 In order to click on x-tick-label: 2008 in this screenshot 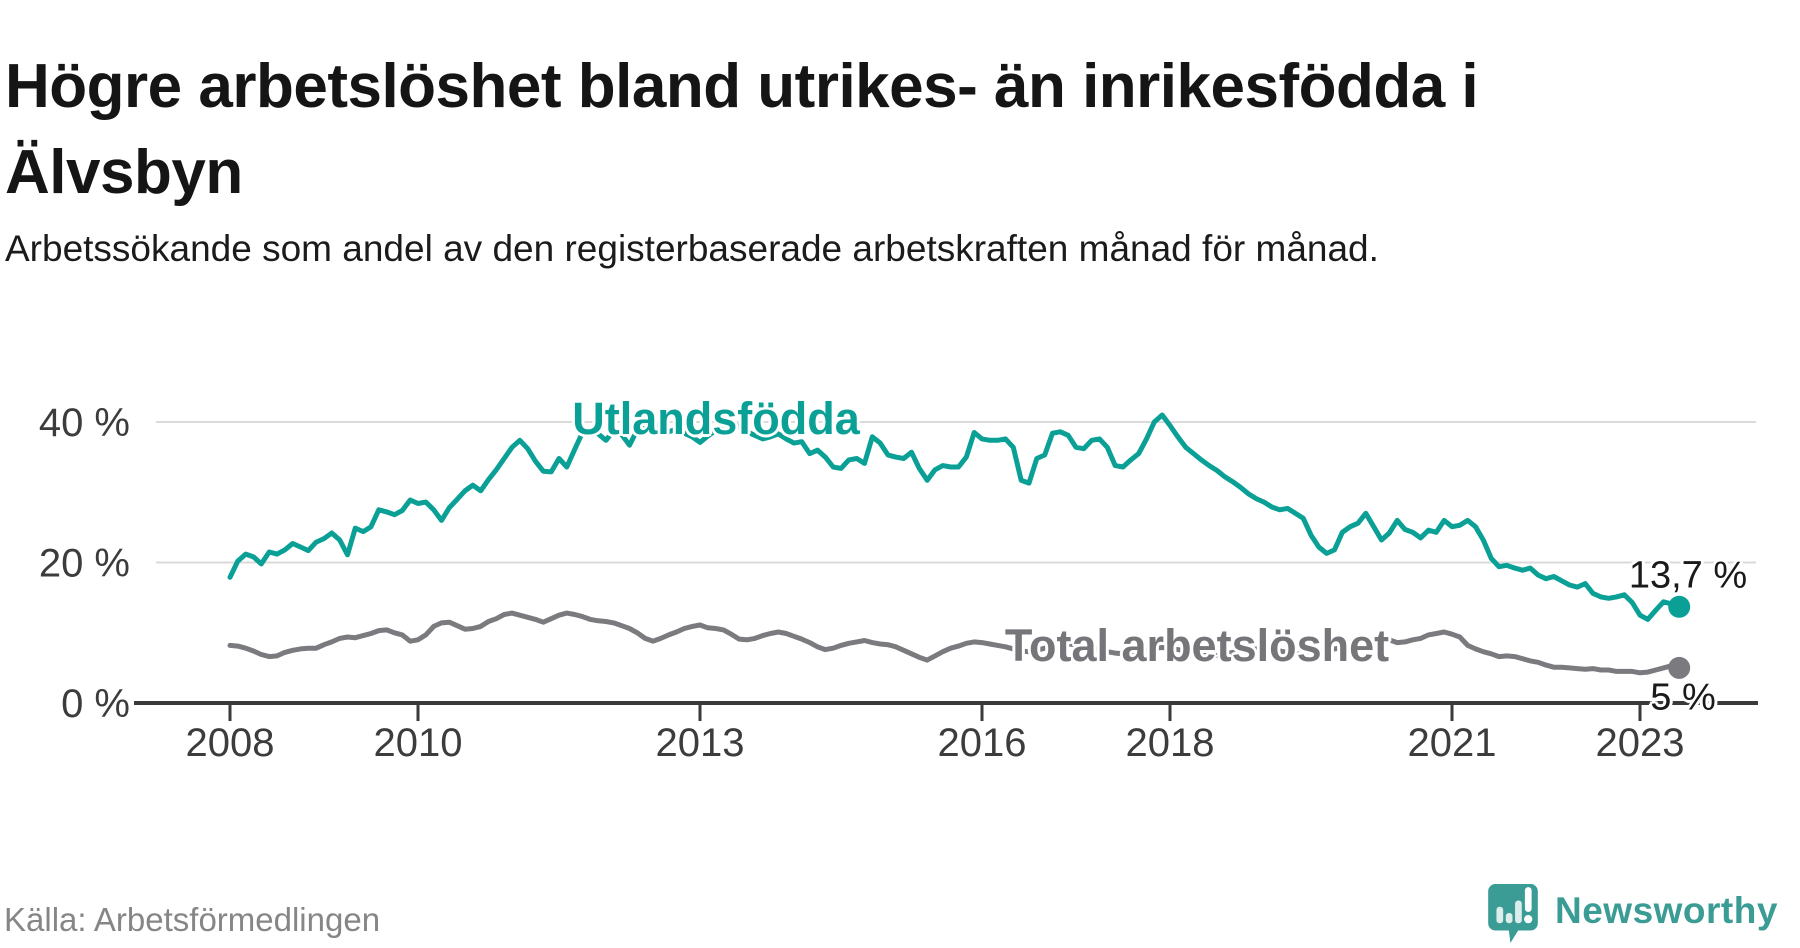, I will do `click(230, 743)`.